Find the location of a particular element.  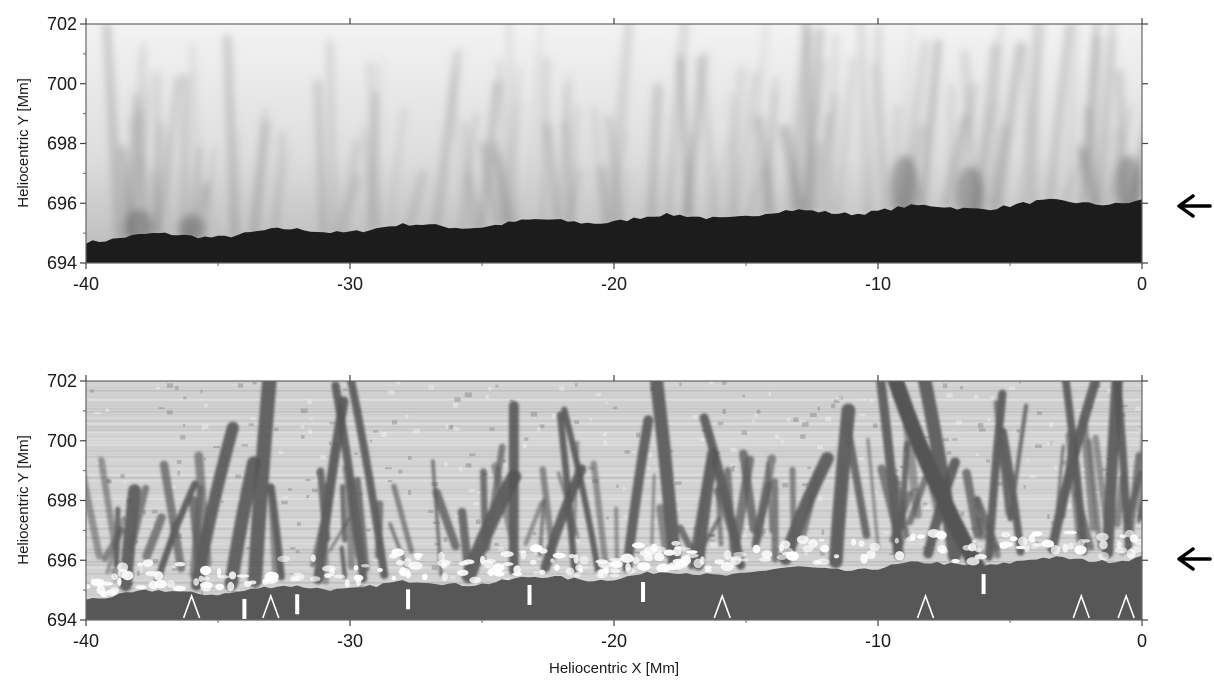

marker-chevron-icon is located at coordinates (722, 606).